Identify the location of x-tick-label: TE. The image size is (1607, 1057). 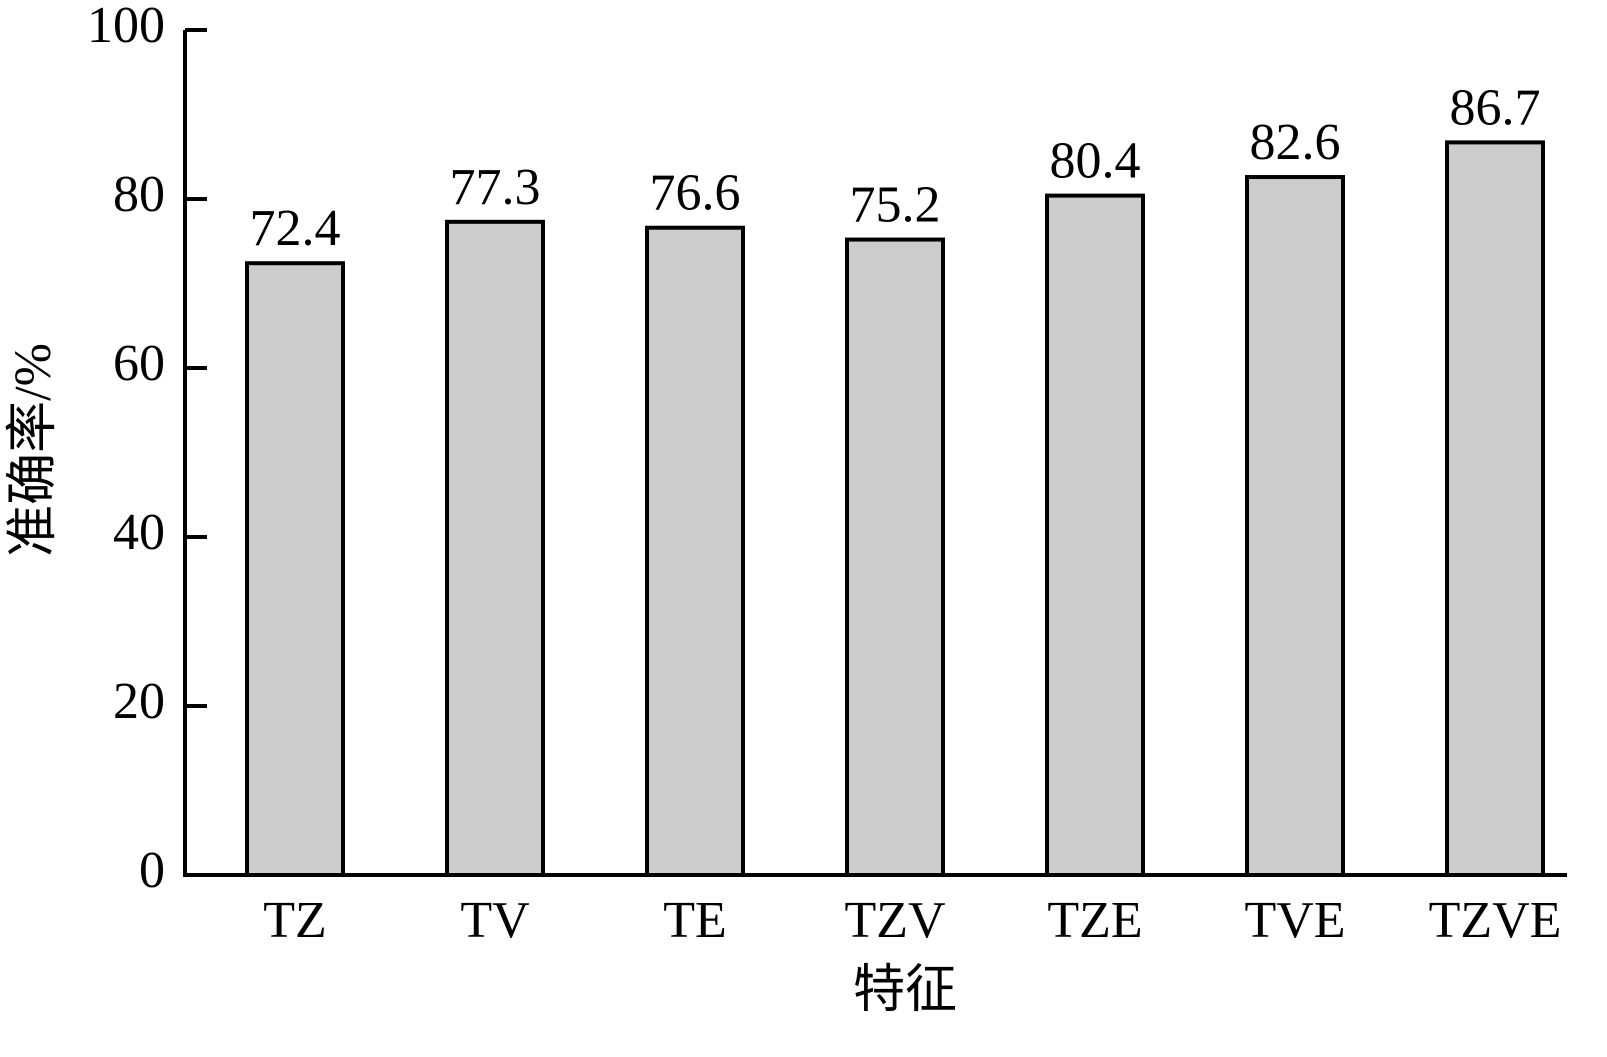
(695, 920).